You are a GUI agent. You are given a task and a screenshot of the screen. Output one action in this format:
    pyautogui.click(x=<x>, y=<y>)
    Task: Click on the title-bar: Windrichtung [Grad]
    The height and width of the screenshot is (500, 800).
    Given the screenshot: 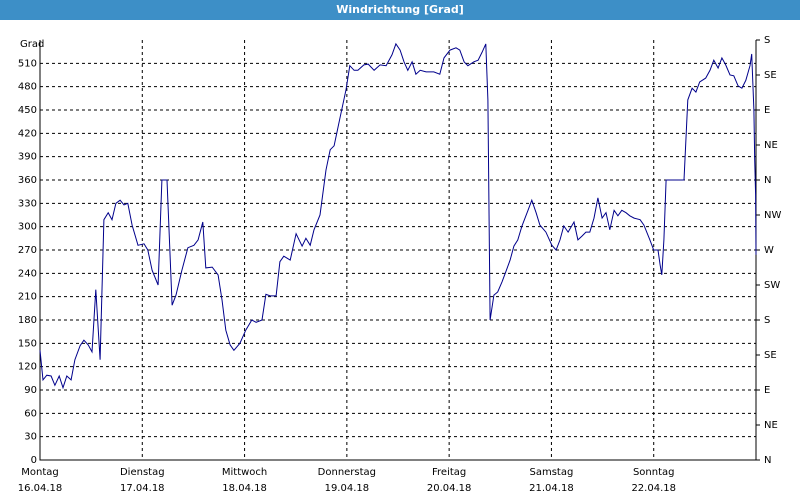 What is the action you would take?
    pyautogui.click(x=400, y=10)
    